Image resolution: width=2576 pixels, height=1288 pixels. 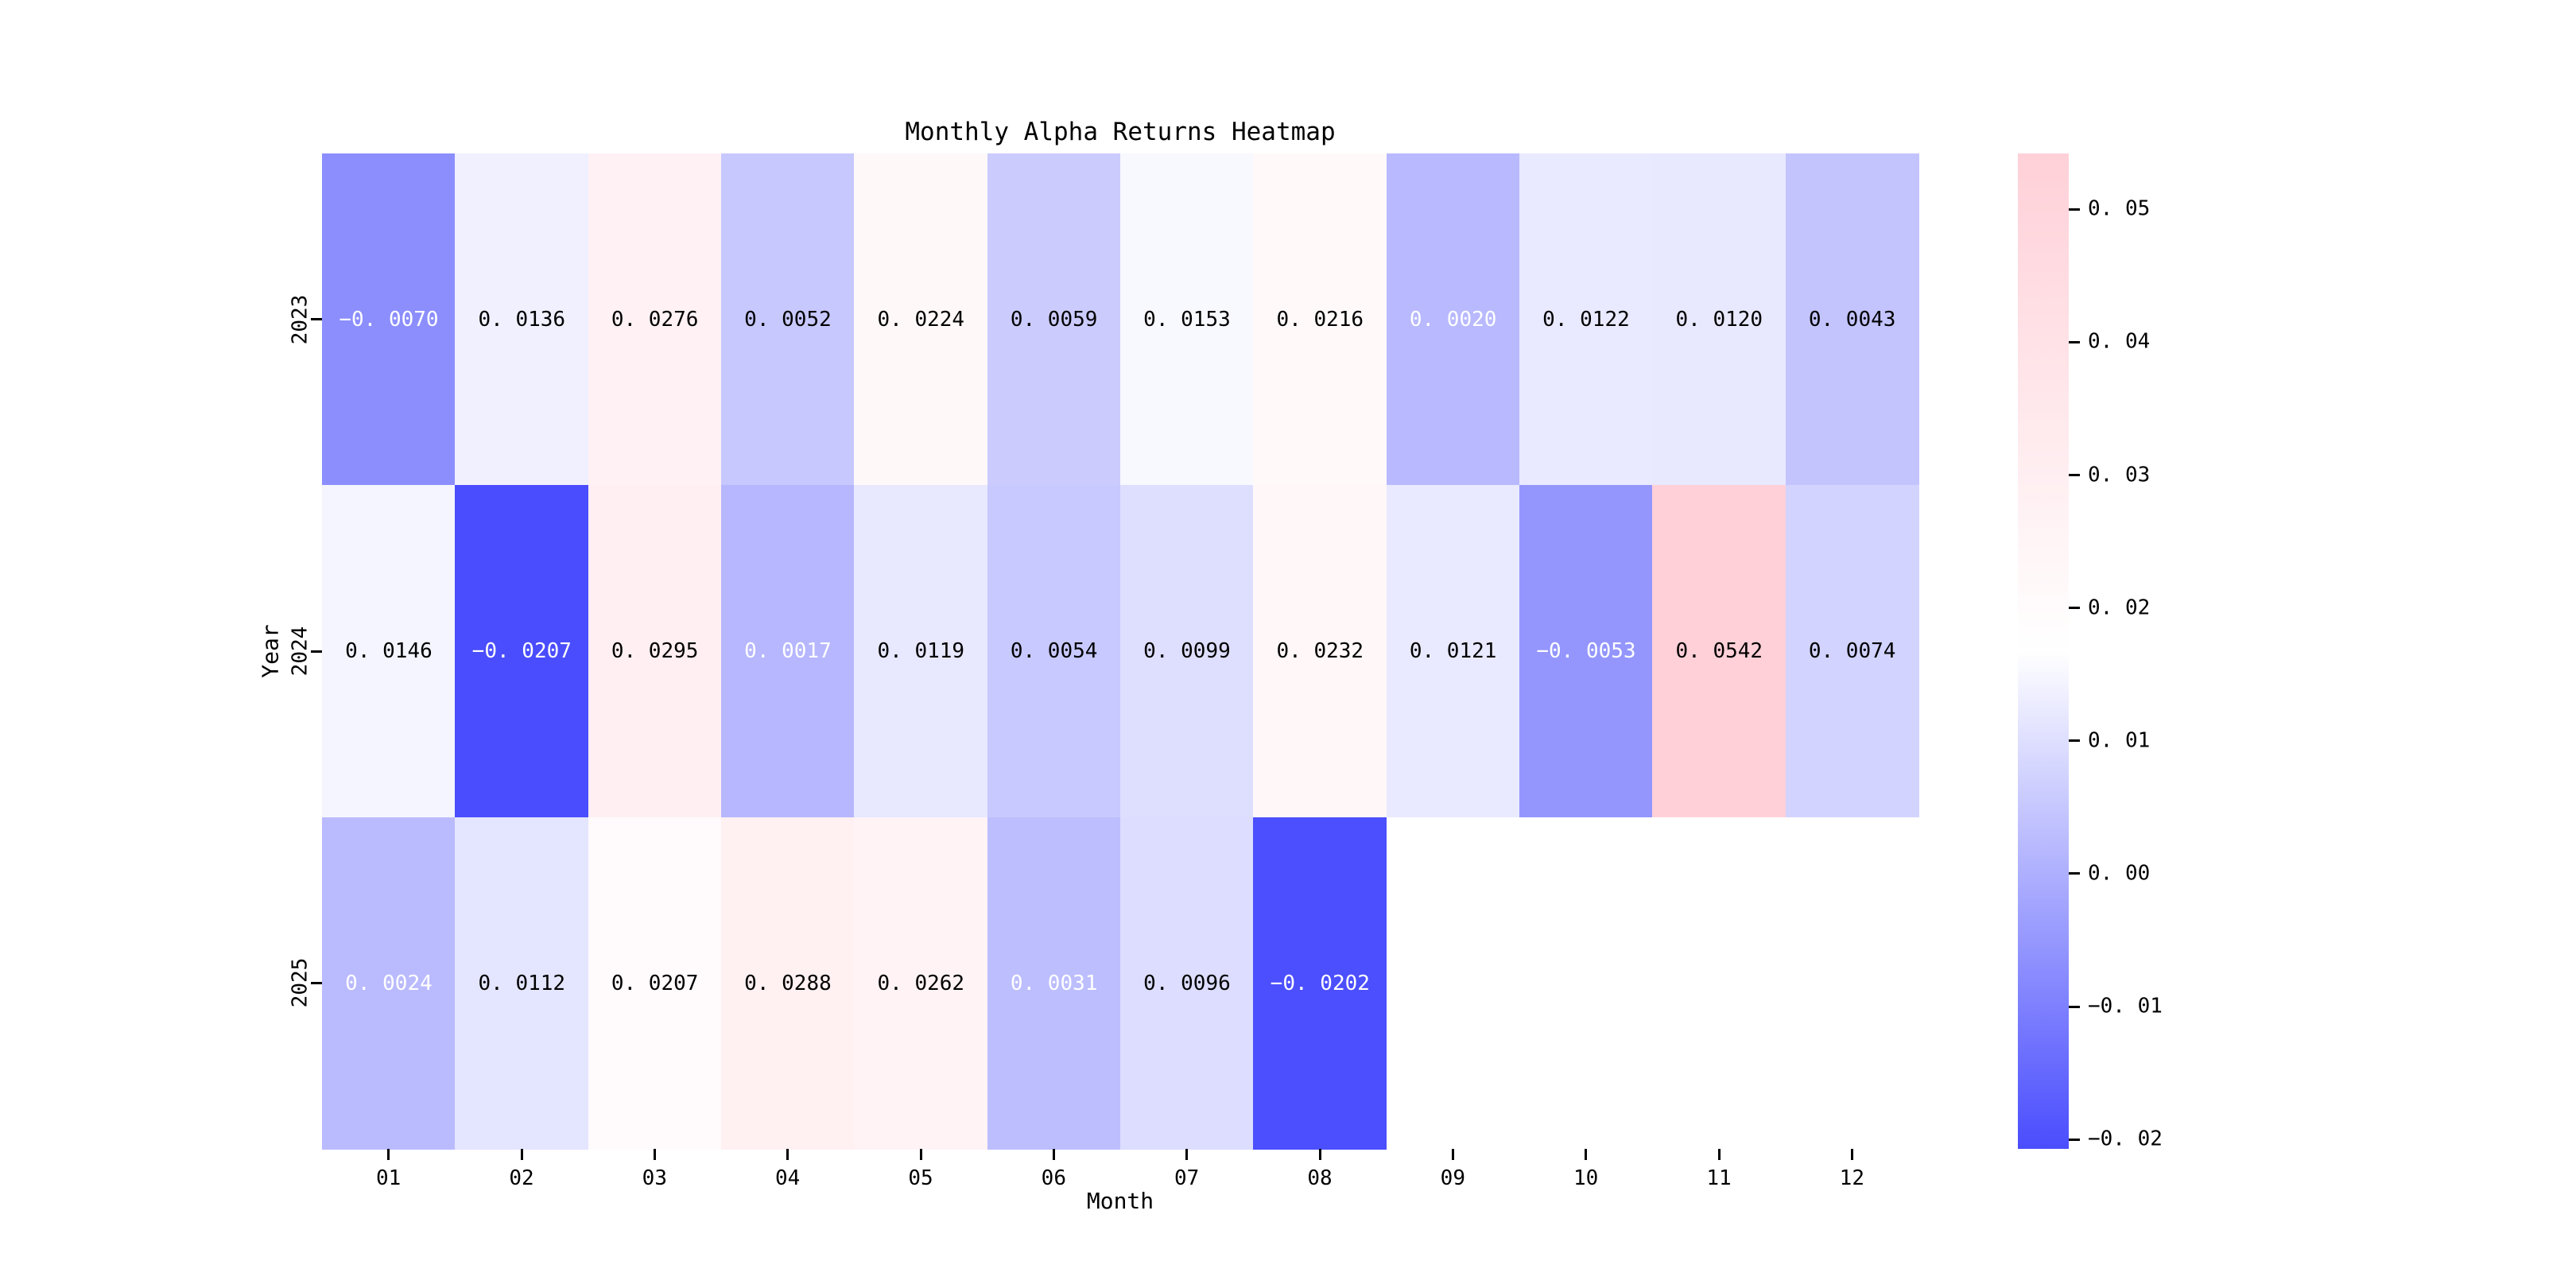 I want to click on cell-value: 0. 0276, so click(x=655, y=320).